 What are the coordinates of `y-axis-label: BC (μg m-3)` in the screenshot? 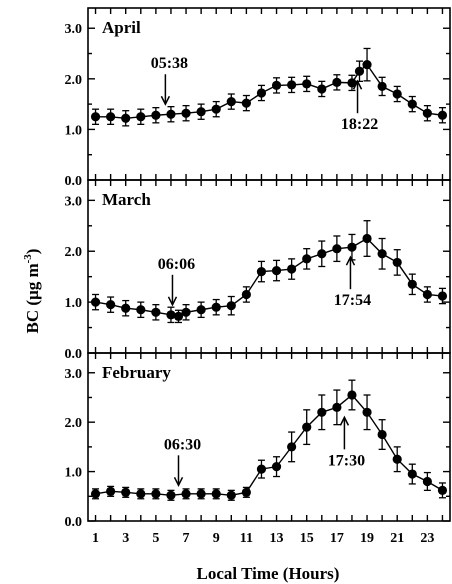 It's located at (32, 291).